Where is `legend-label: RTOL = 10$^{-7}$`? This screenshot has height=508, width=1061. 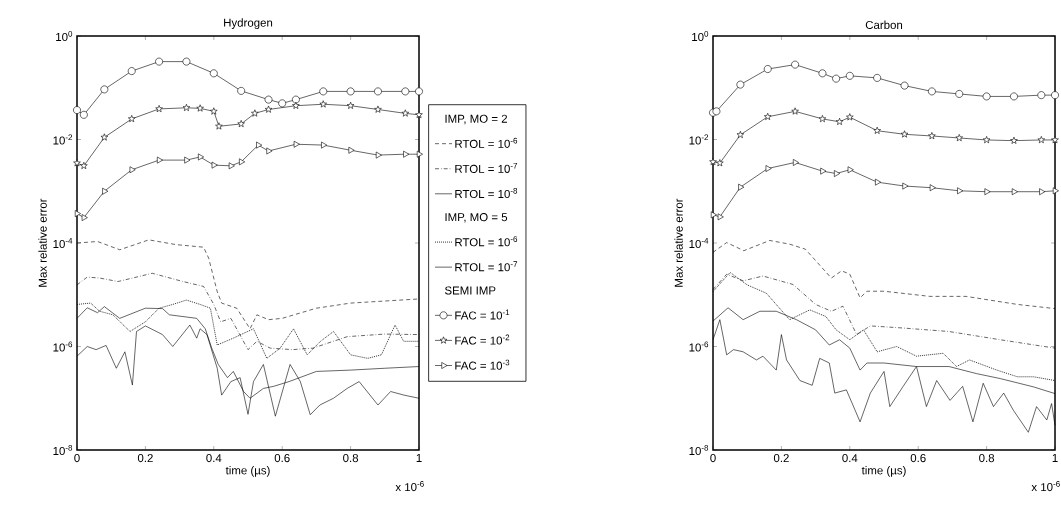 legend-label: RTOL = 10$^{-7}$ is located at coordinates (486, 266).